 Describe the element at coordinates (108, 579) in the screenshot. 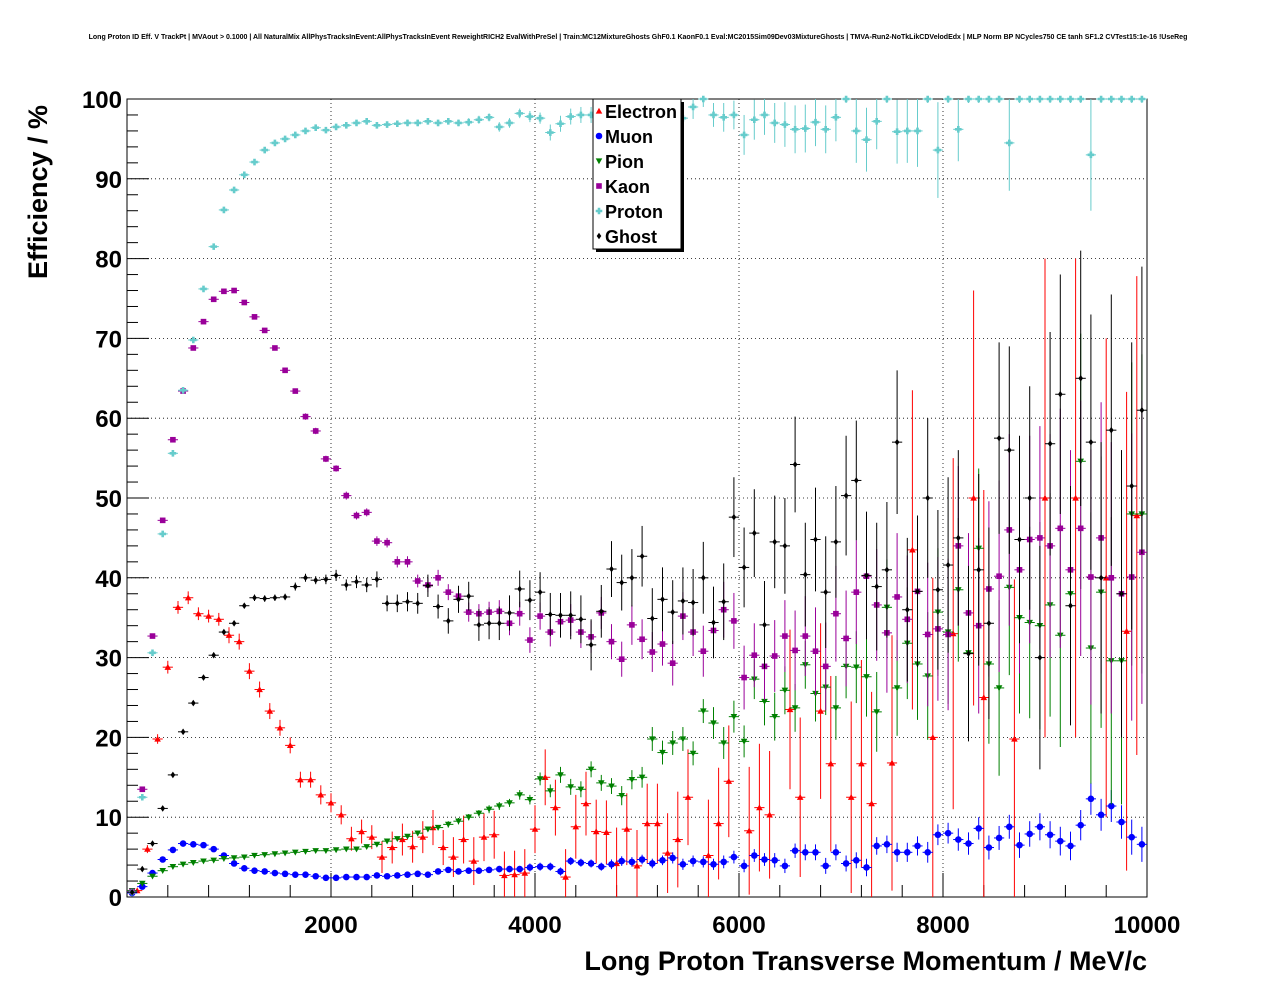

I see `y-tick-label: 40` at that location.